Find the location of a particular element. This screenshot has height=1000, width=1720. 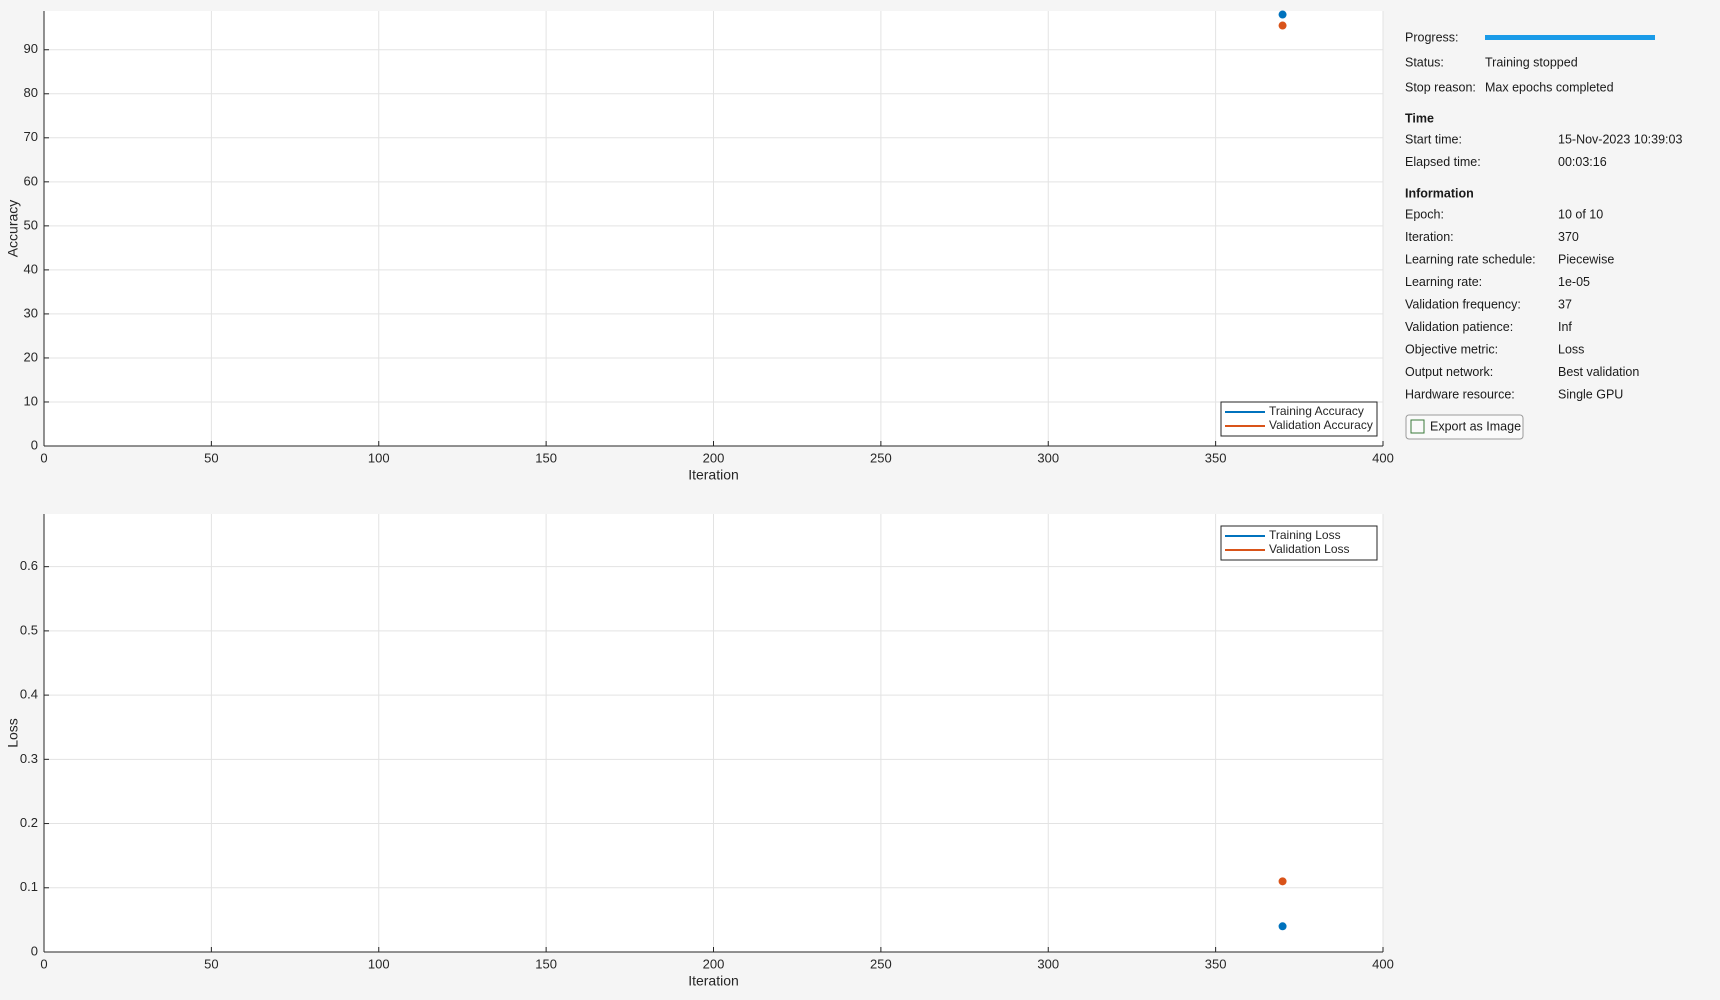

info-value: Best validation is located at coordinates (1598, 372).